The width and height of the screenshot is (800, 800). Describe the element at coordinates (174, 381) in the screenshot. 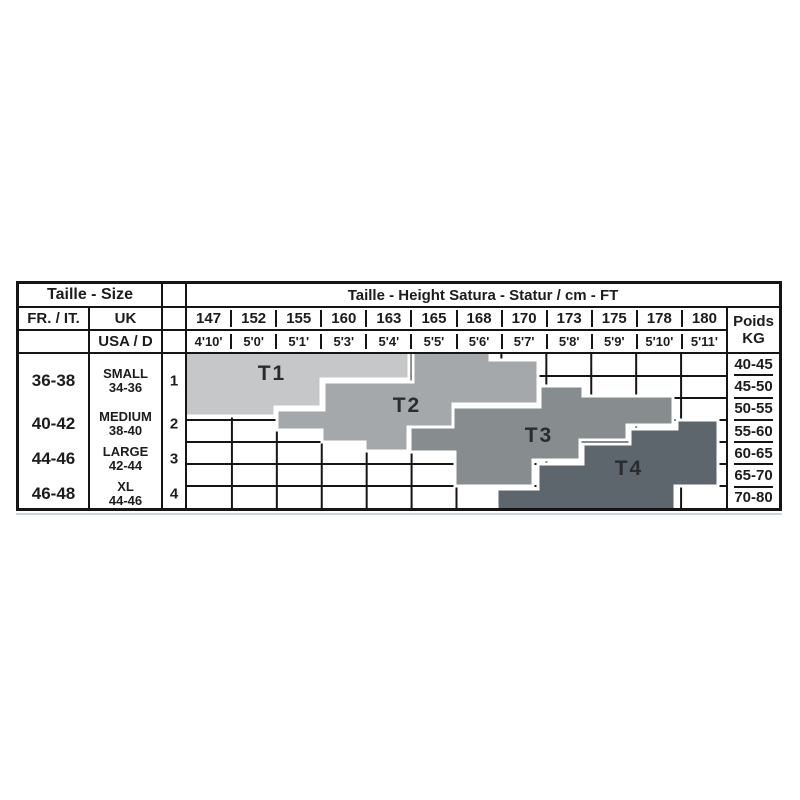

I see `usa-d-number: 1` at that location.